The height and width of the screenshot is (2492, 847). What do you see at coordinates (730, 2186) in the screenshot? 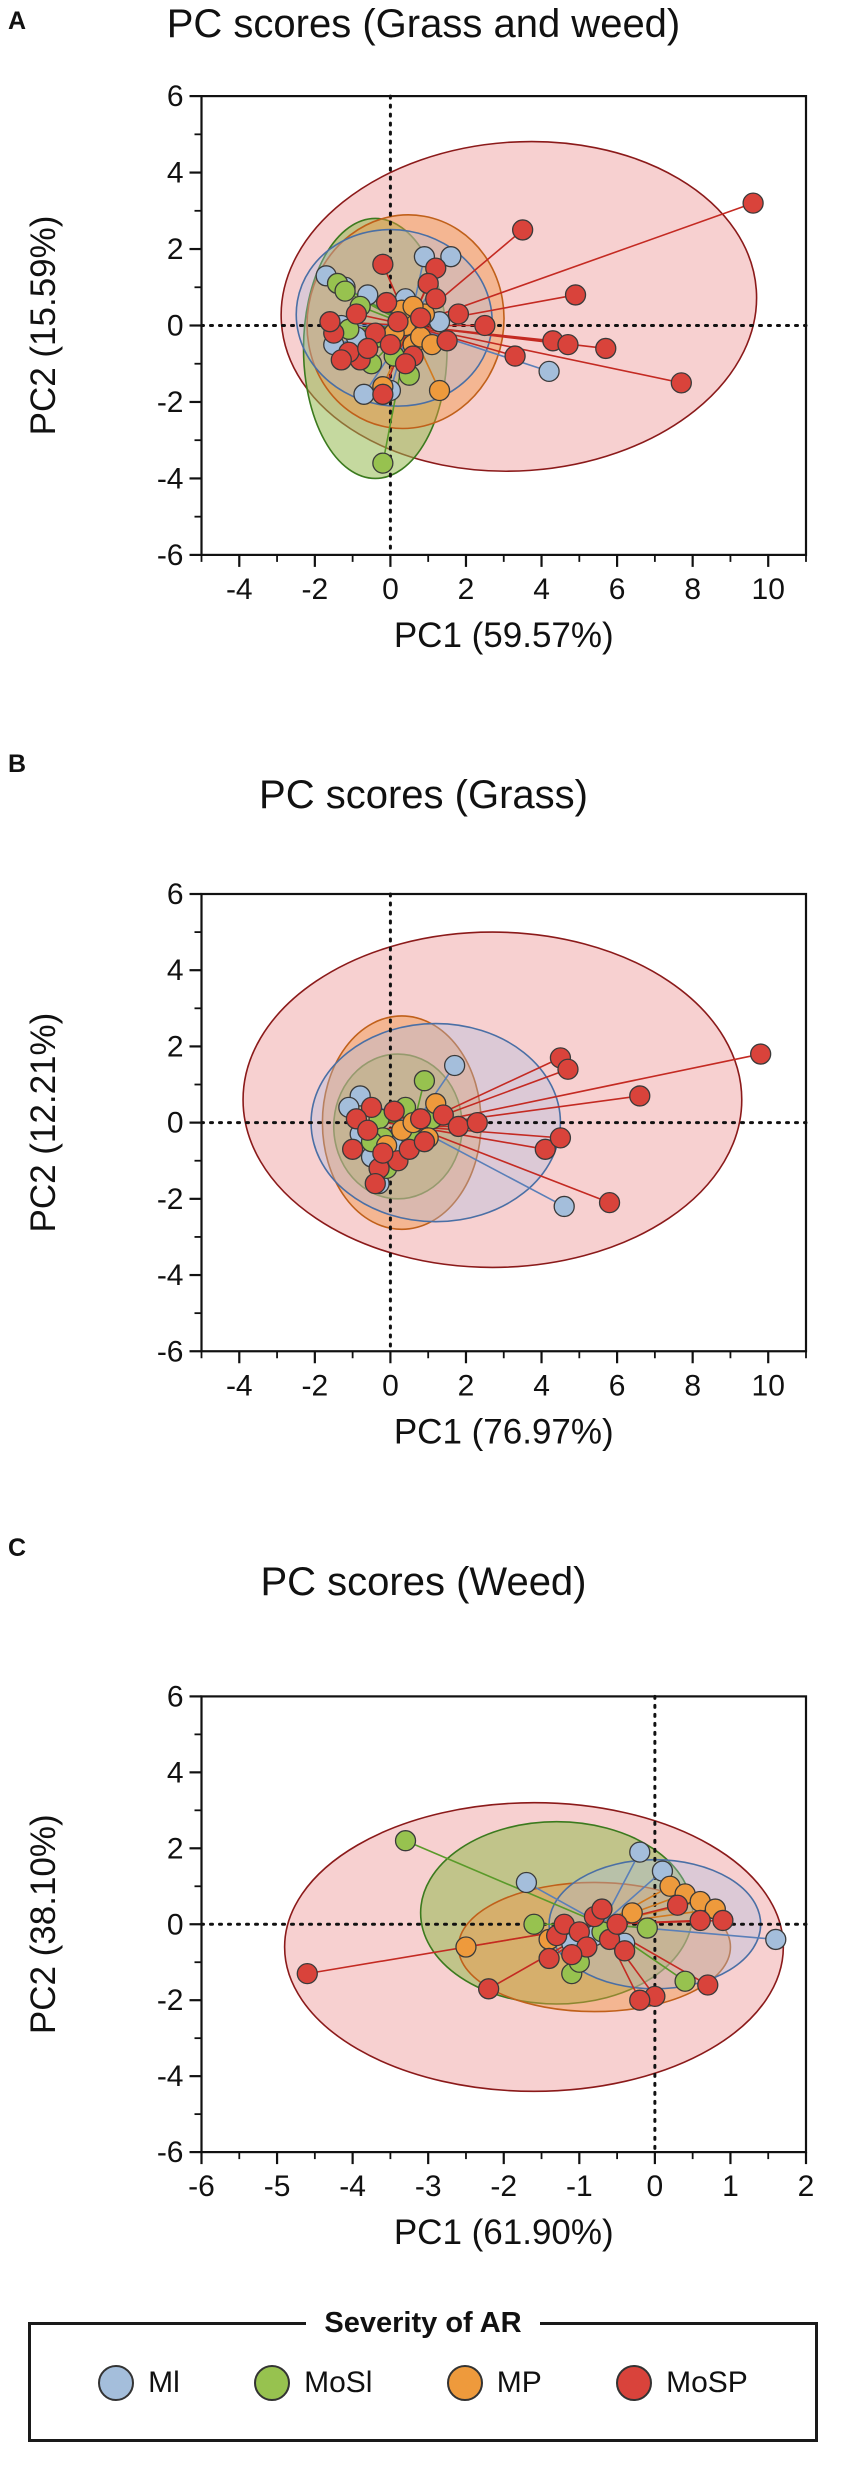
I see `x-tick-label: 1` at bounding box center [730, 2186].